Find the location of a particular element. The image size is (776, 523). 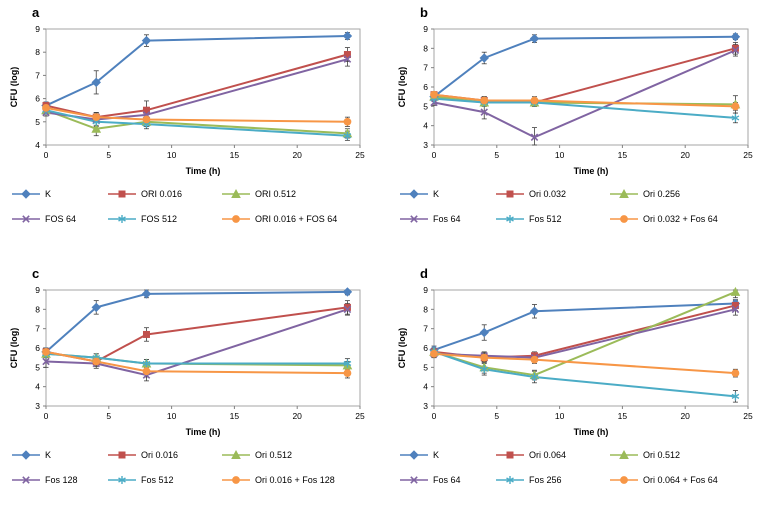

legend-item: Ori 0.512 is located at coordinates (299, 455).